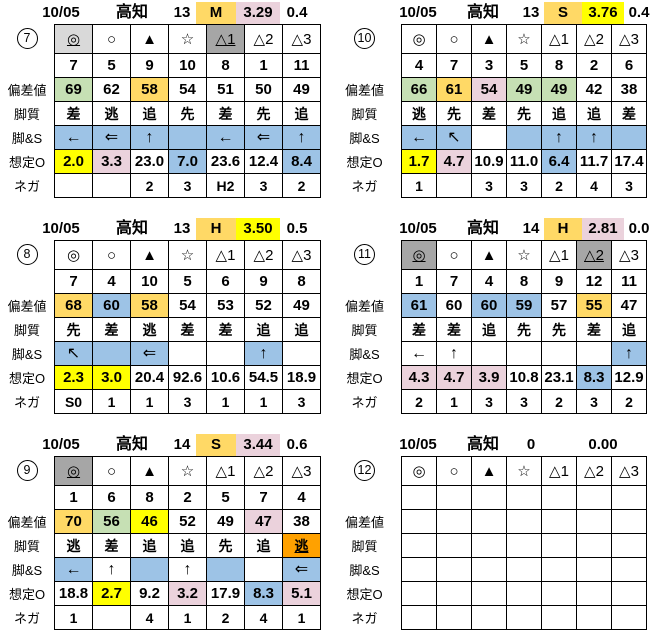  What do you see at coordinates (419, 255) in the screenshot?
I see `mark-cell: ◎` at bounding box center [419, 255].